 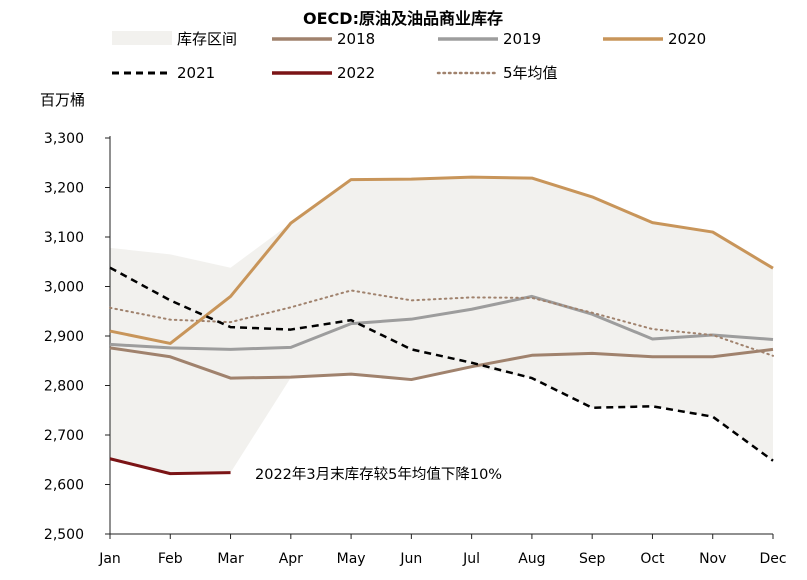 What do you see at coordinates (592, 559) in the screenshot?
I see `x-tick-label: Sep` at bounding box center [592, 559].